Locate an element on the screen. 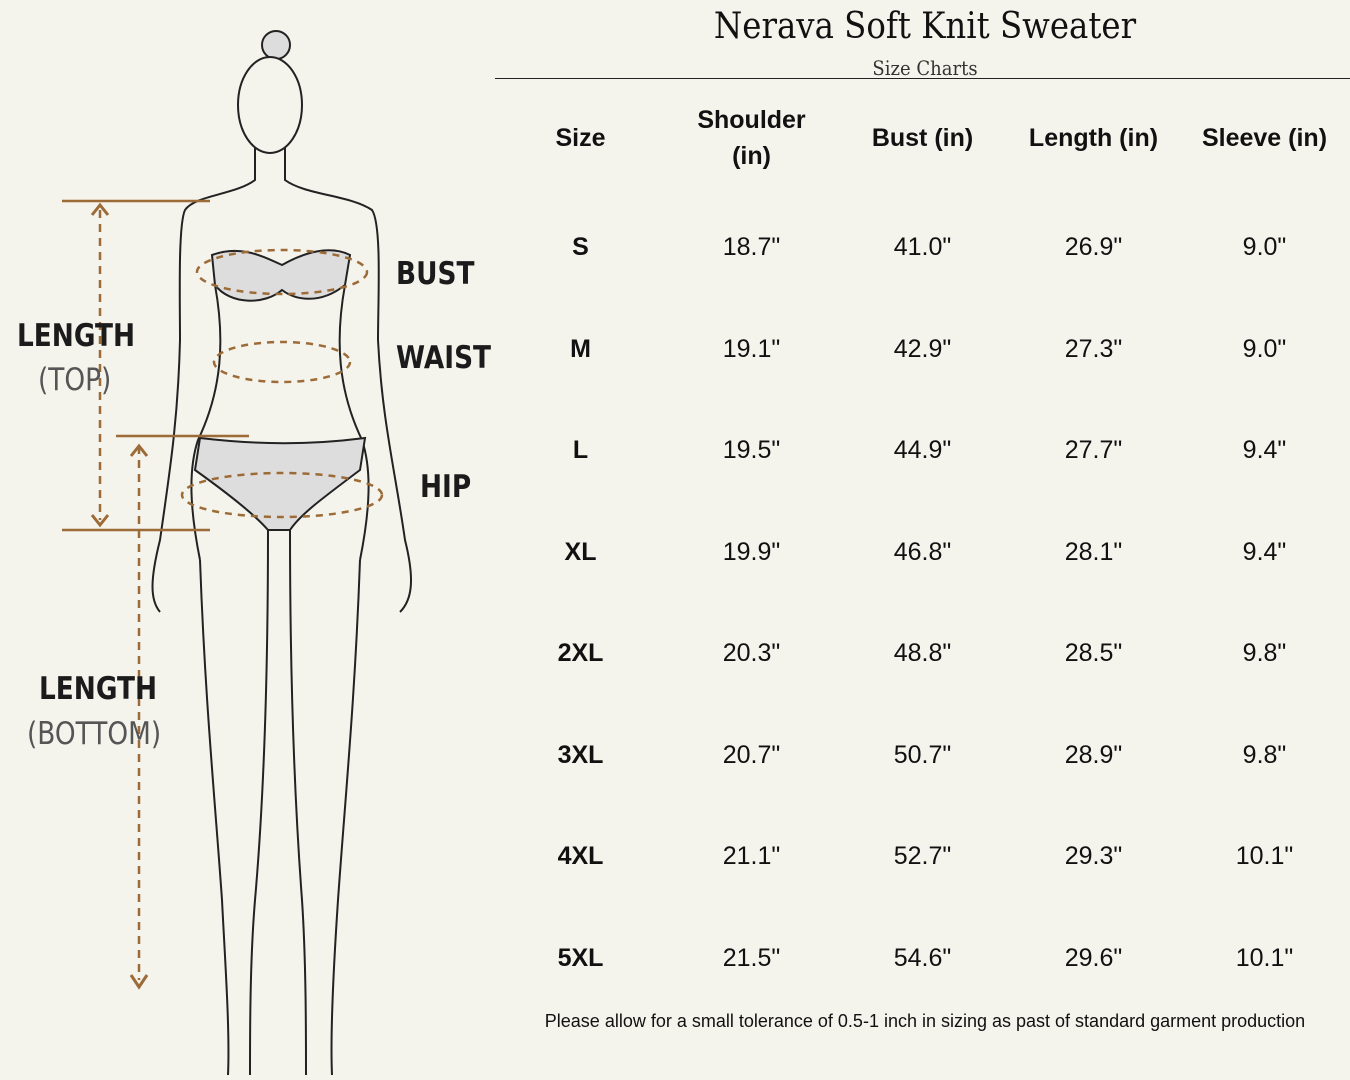  length-top-sublabel: (TOP) is located at coordinates (75, 380).